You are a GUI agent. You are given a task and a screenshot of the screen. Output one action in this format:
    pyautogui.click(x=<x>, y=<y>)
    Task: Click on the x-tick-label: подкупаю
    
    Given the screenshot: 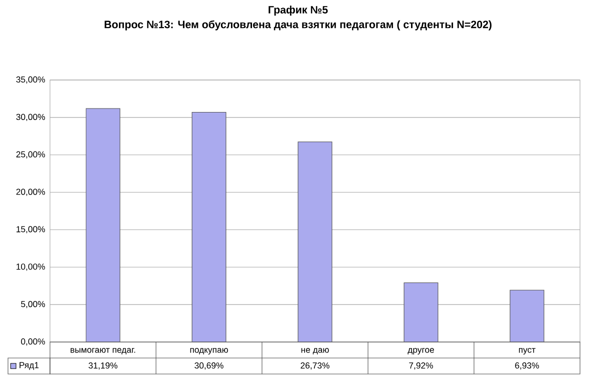 What is the action you would take?
    pyautogui.click(x=209, y=351)
    